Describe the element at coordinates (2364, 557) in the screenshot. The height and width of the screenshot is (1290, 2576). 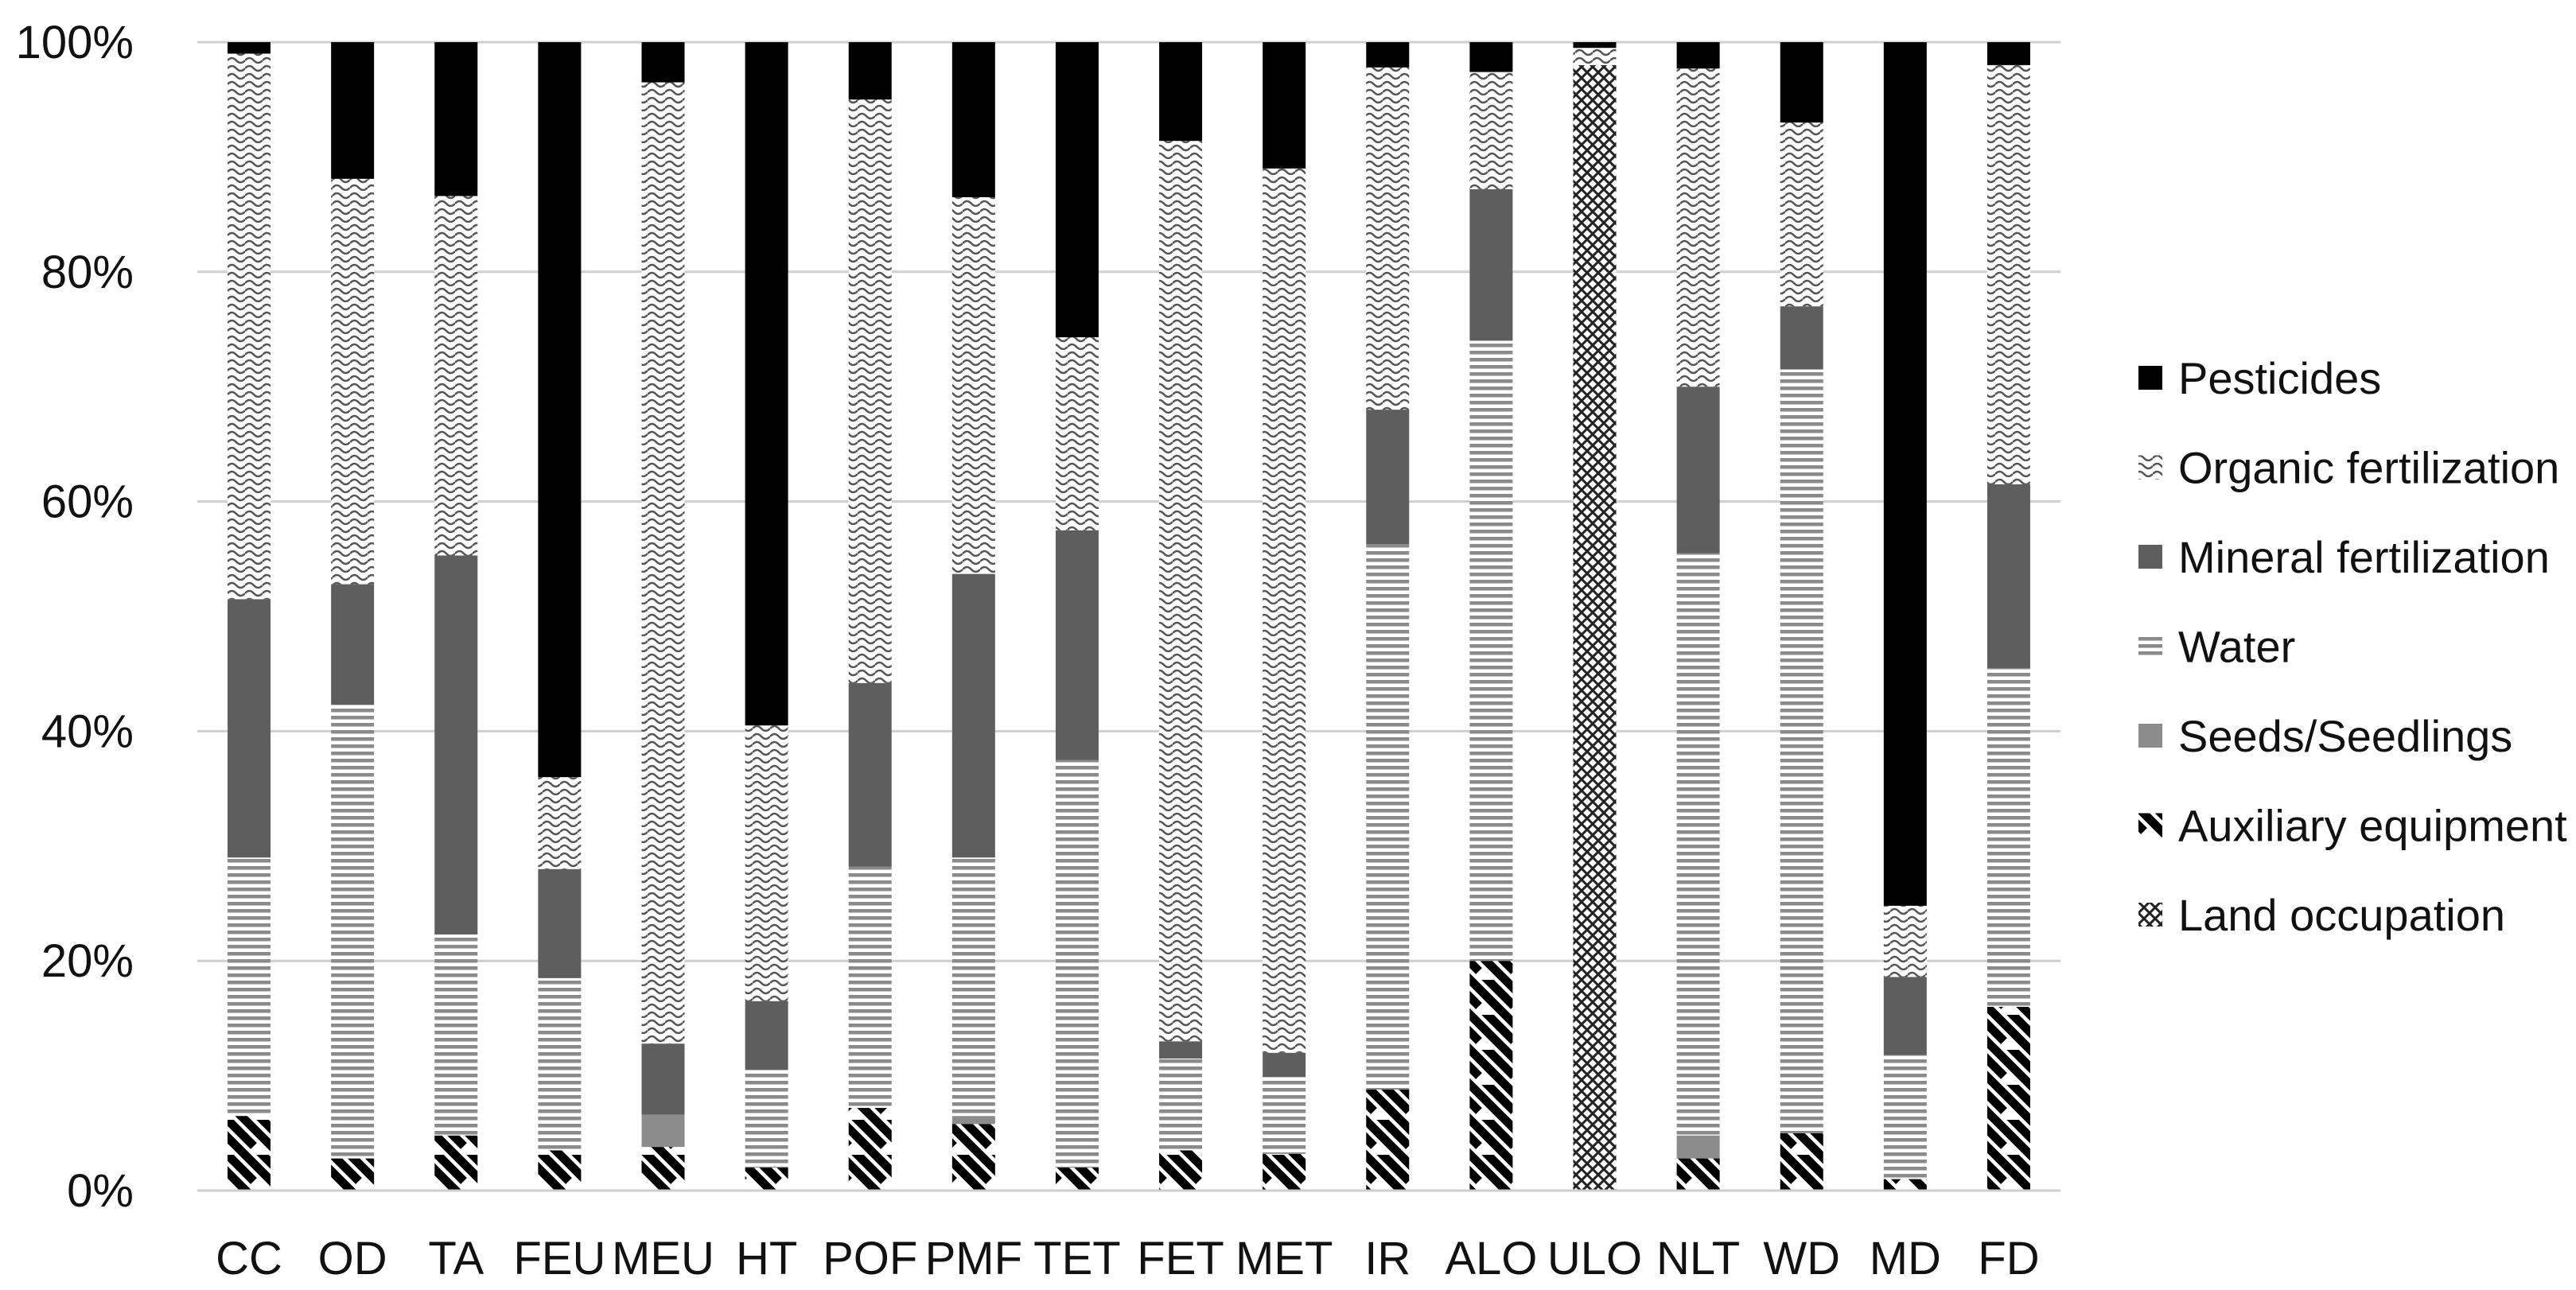
I see `legend-label: Mineral fertilization` at that location.